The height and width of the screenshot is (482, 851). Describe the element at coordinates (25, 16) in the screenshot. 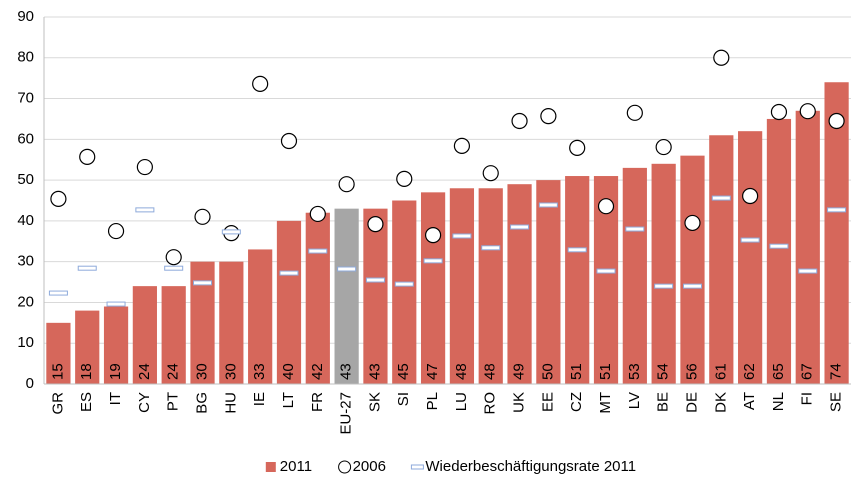

I see `y-tick-label: 90` at that location.